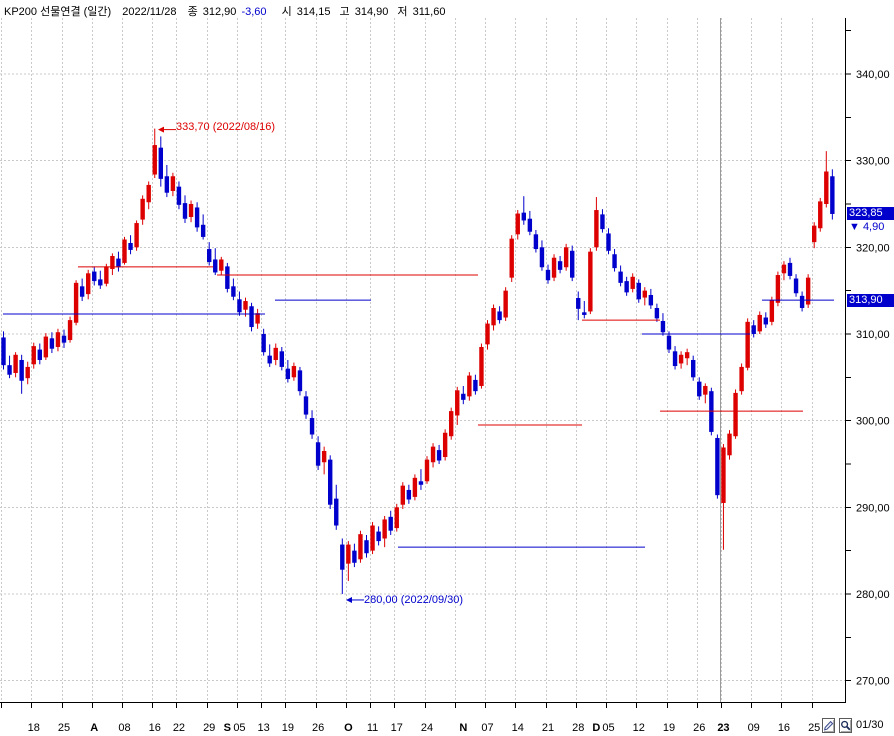 This screenshot has width=894, height=736. I want to click on y-axis-label: 310,00, so click(873, 335).